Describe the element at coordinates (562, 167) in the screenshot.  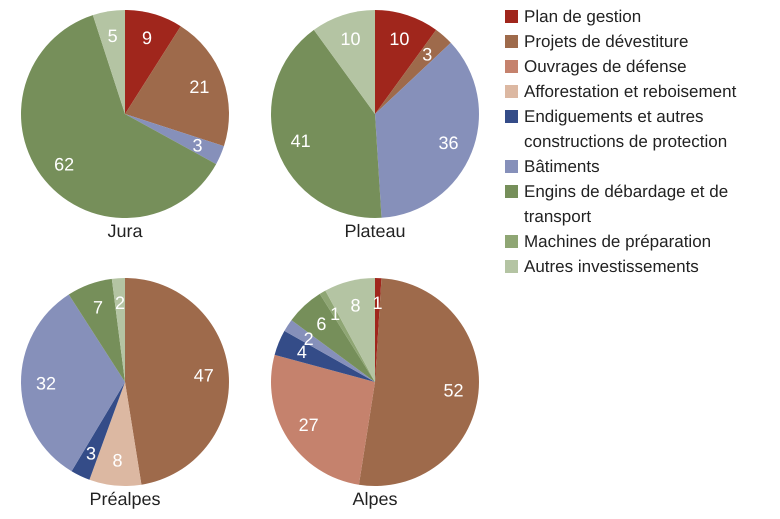
I see `legend-label: Bâtiments` at that location.